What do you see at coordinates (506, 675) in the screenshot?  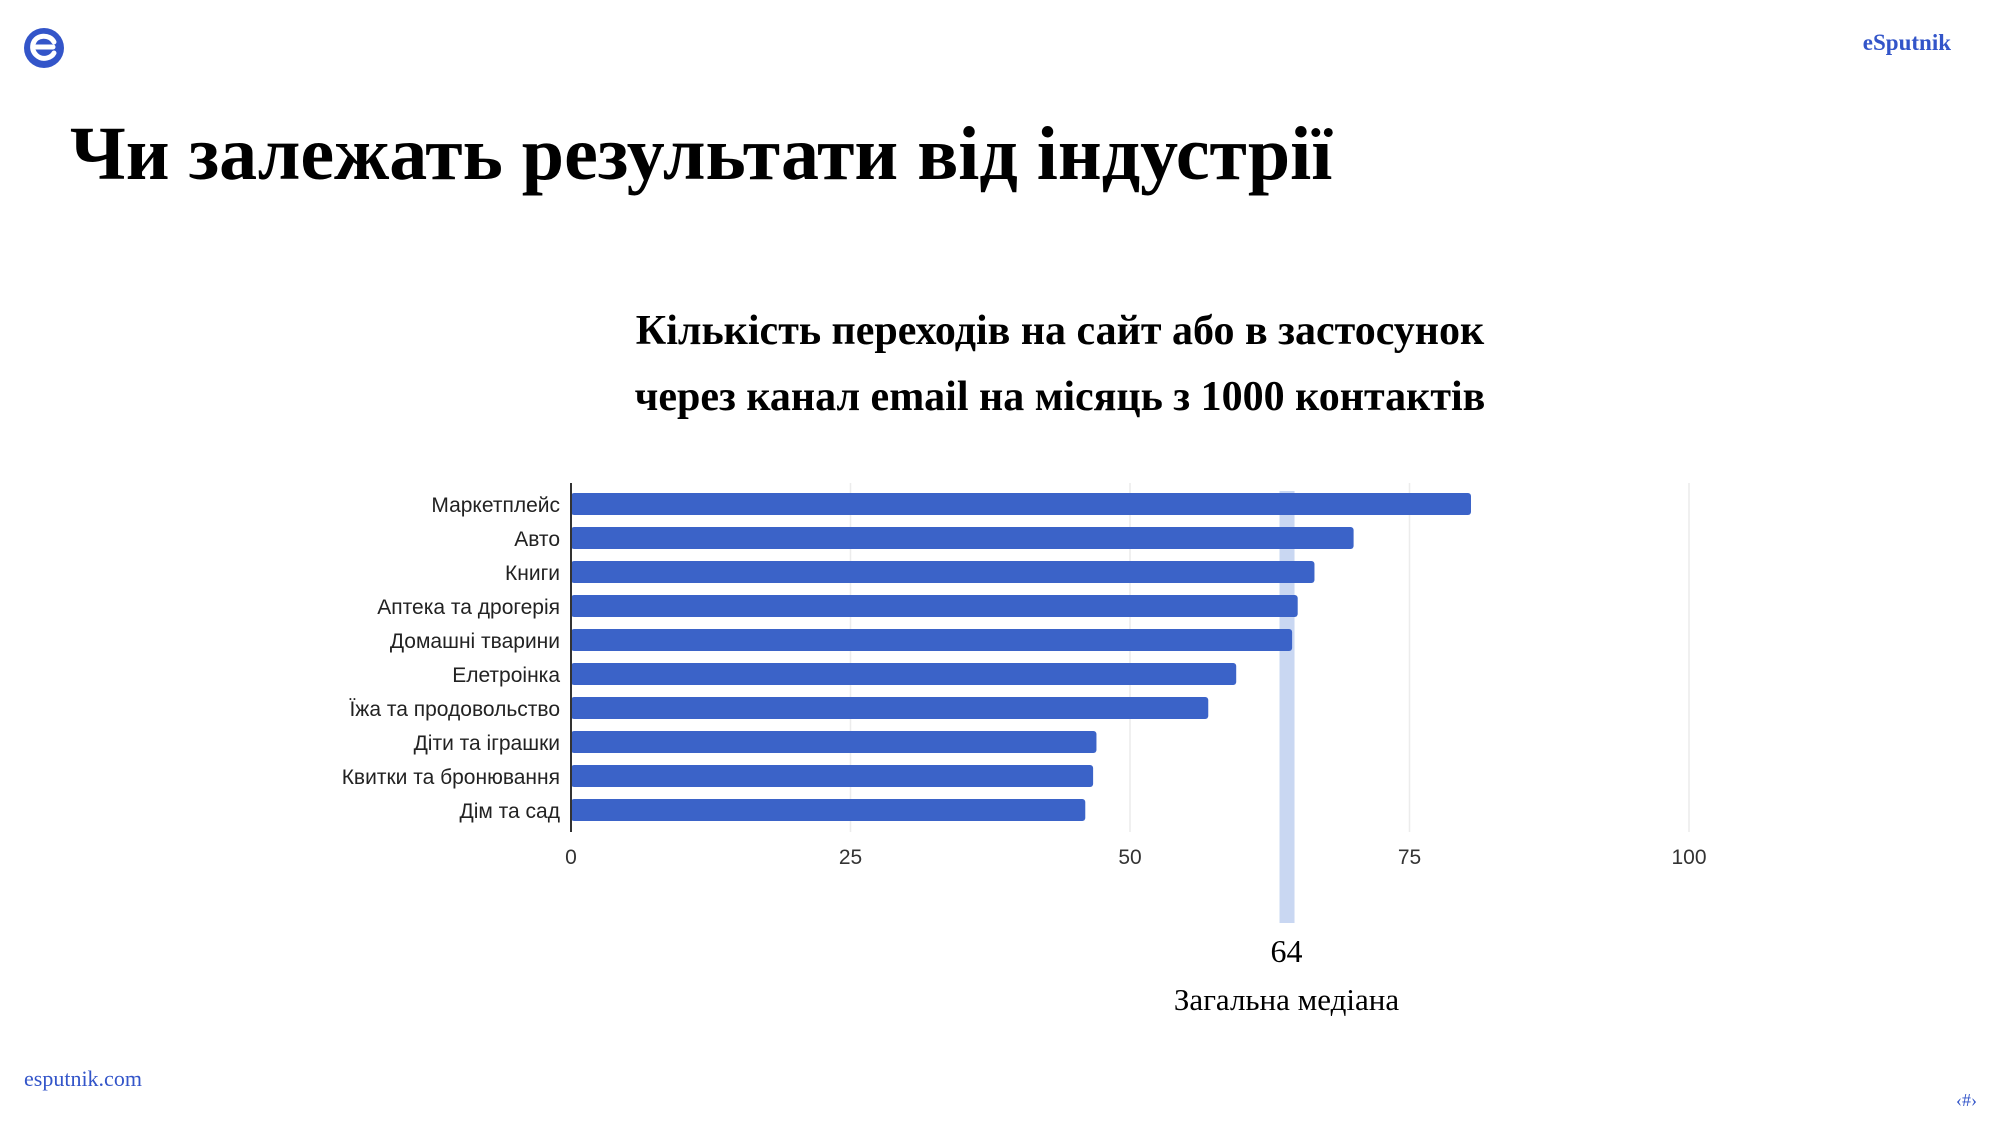 I see `category-label: Елетроінка` at bounding box center [506, 675].